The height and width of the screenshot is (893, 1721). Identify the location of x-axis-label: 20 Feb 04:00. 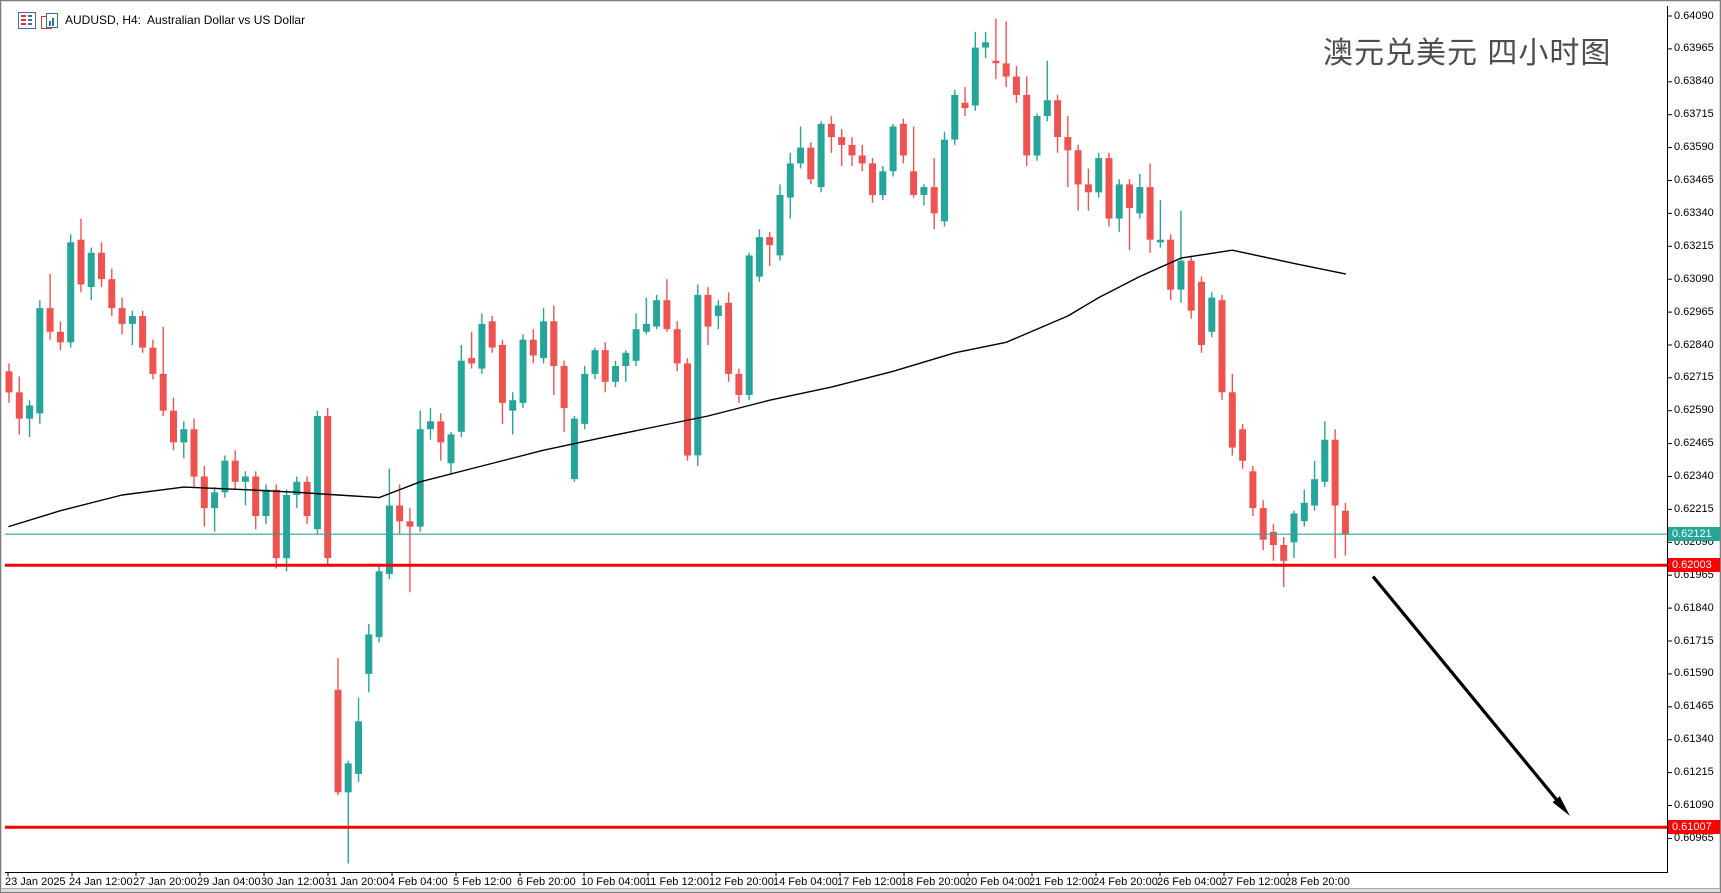
(997, 882).